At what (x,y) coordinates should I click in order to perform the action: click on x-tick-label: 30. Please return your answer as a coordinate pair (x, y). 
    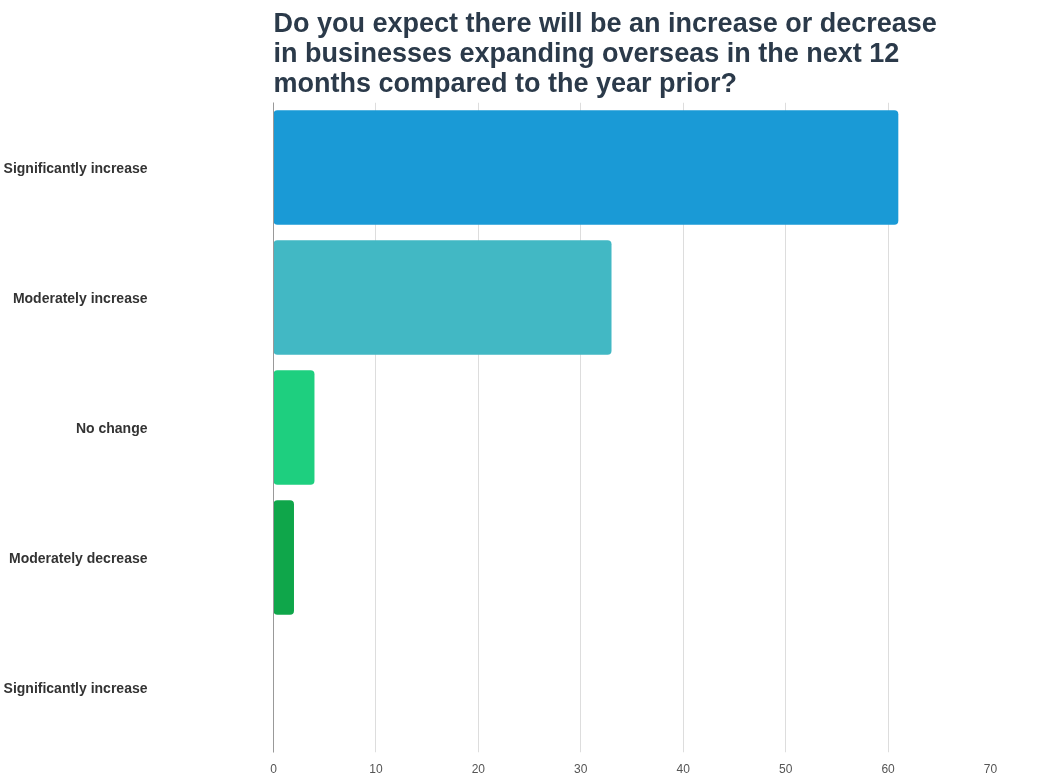
    Looking at the image, I should click on (581, 768).